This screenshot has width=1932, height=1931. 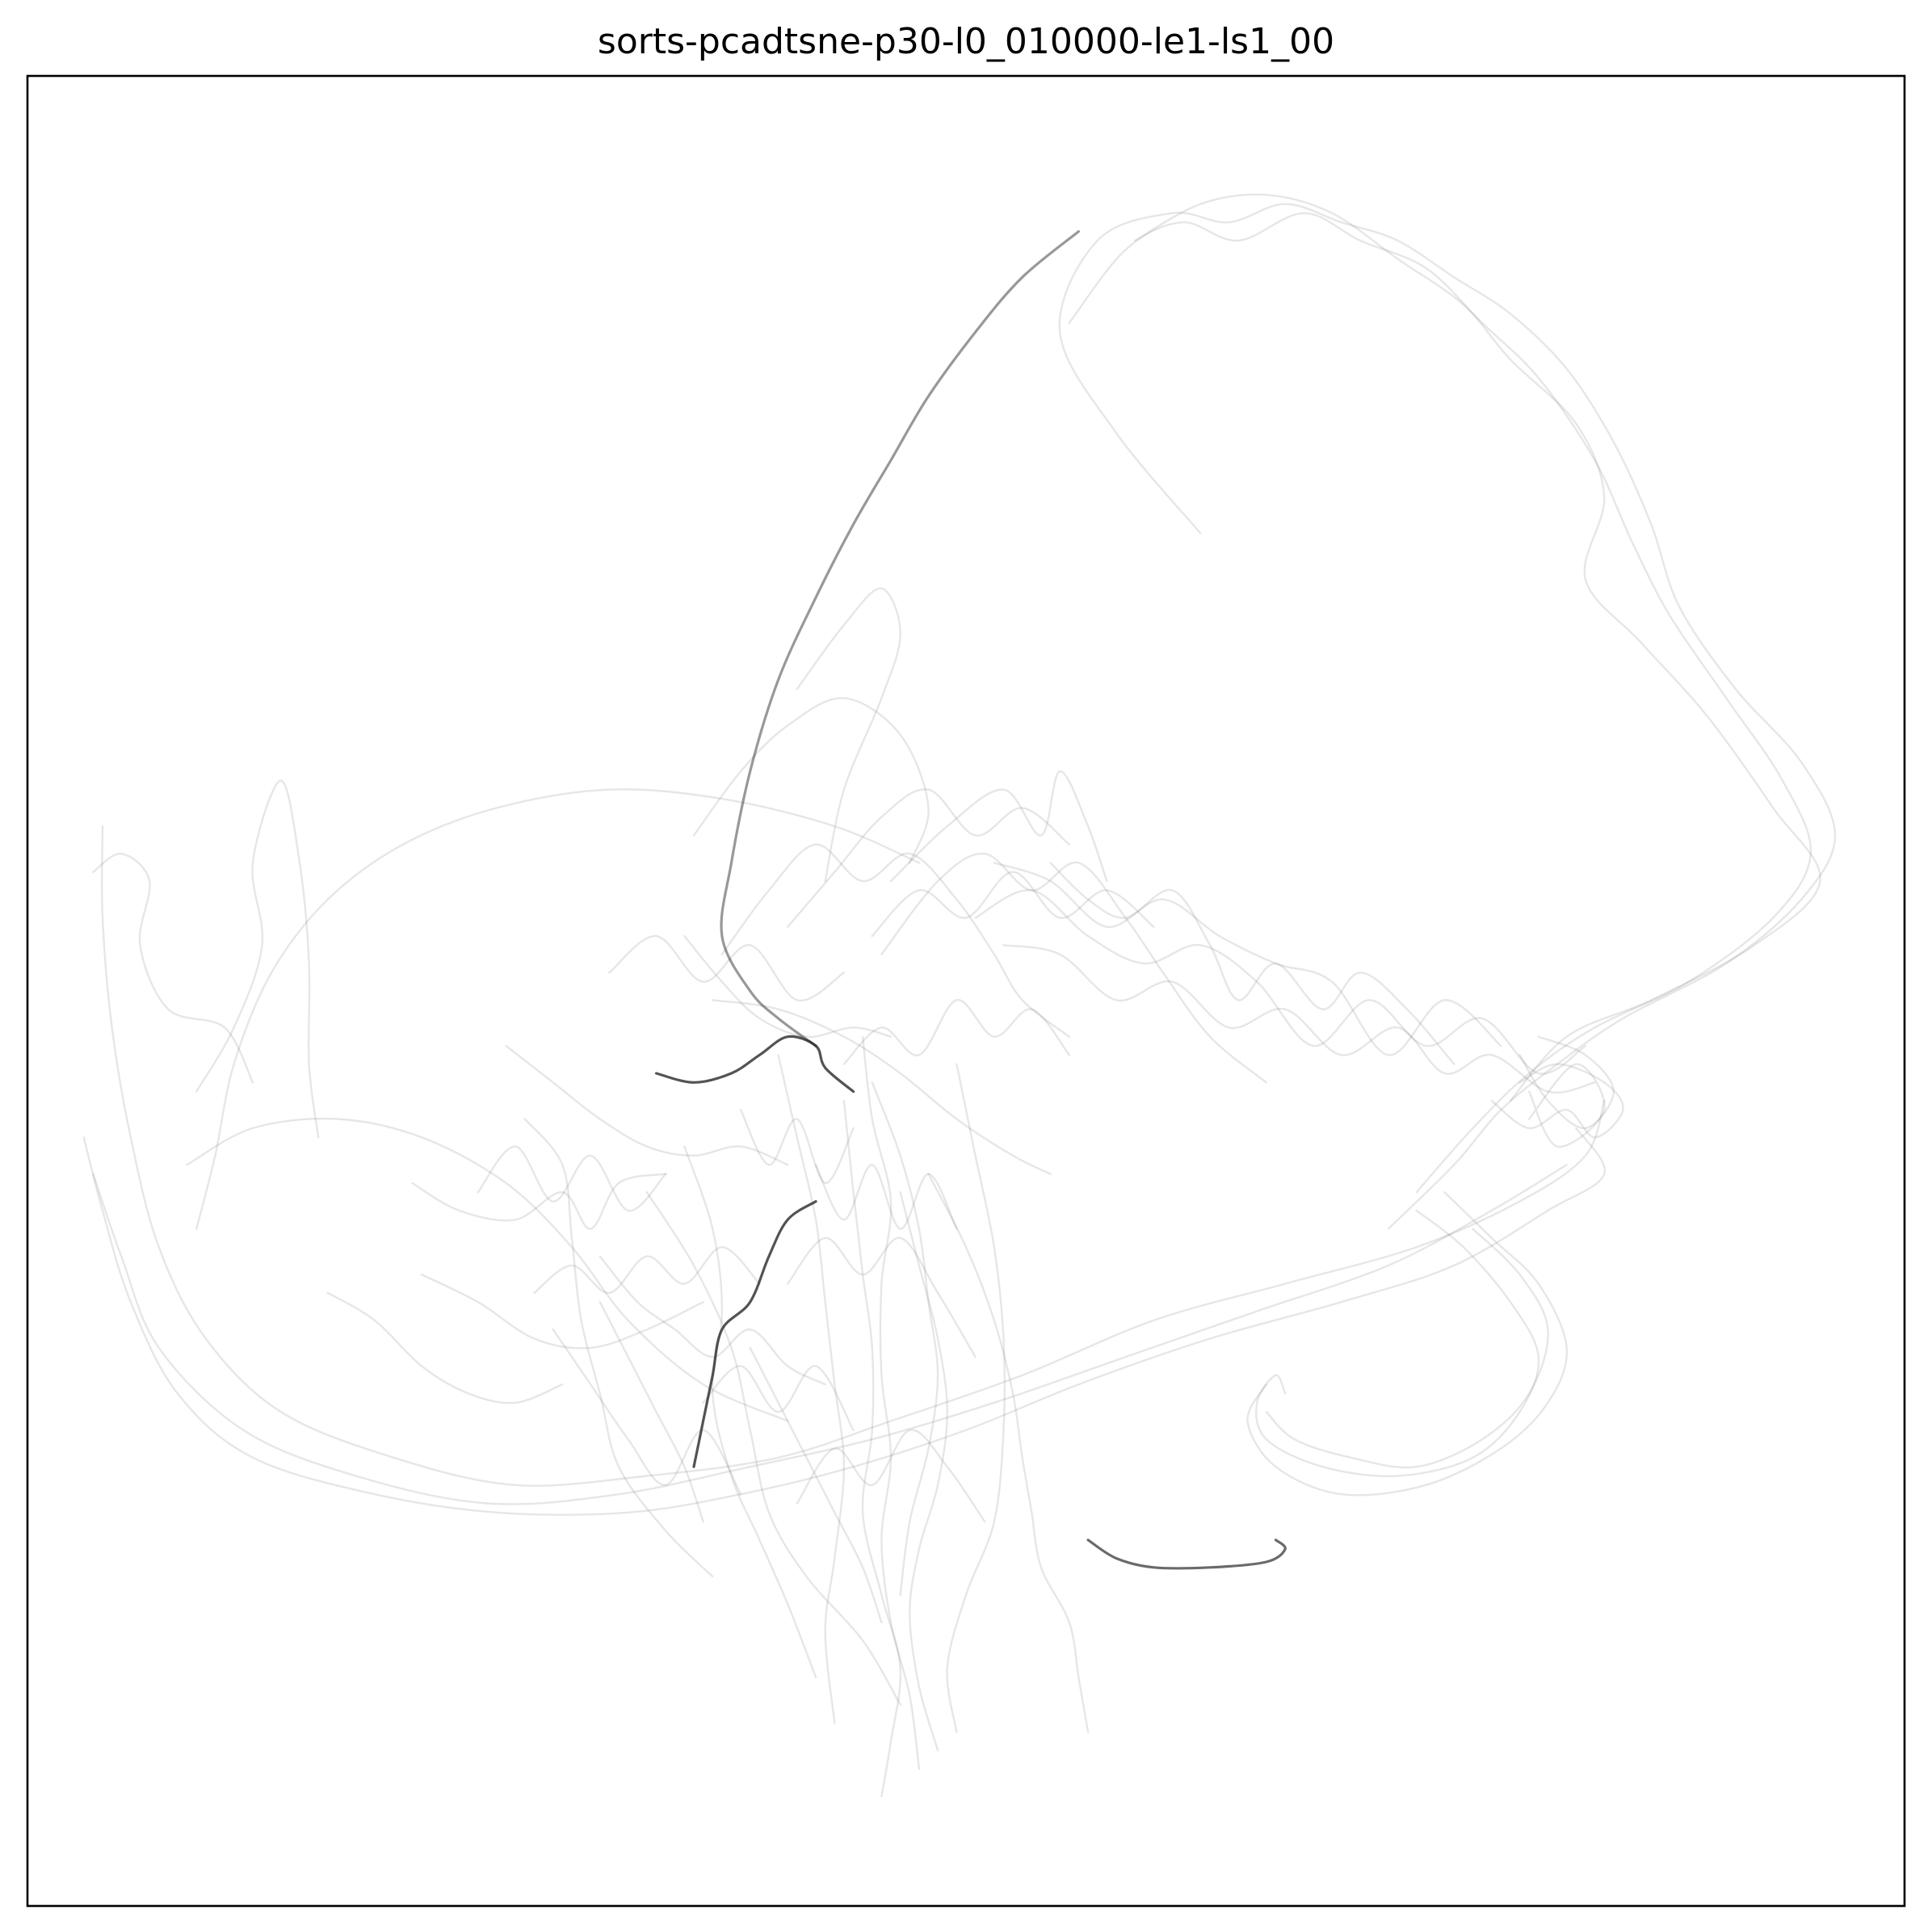 I want to click on chart-title: sorts-pcadtsne-p30-l0_010000-le1-ls1_00, so click(x=966, y=41).